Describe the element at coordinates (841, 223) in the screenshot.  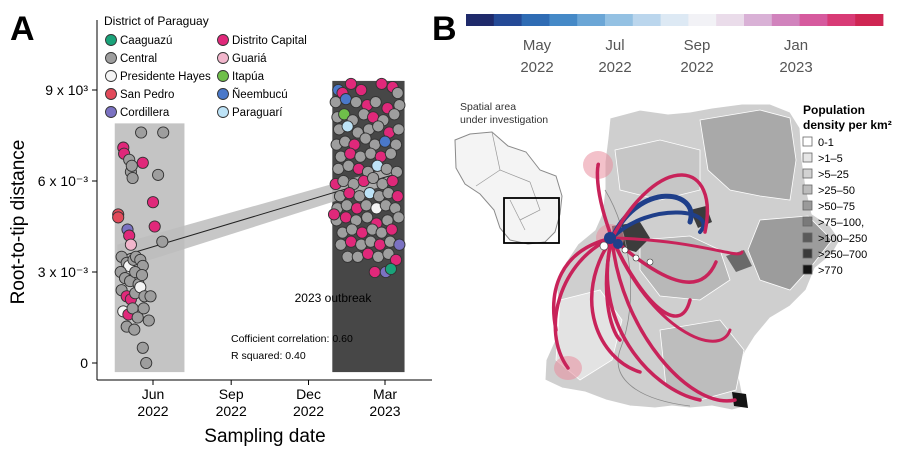
I see `density-label: >75–100,` at that location.